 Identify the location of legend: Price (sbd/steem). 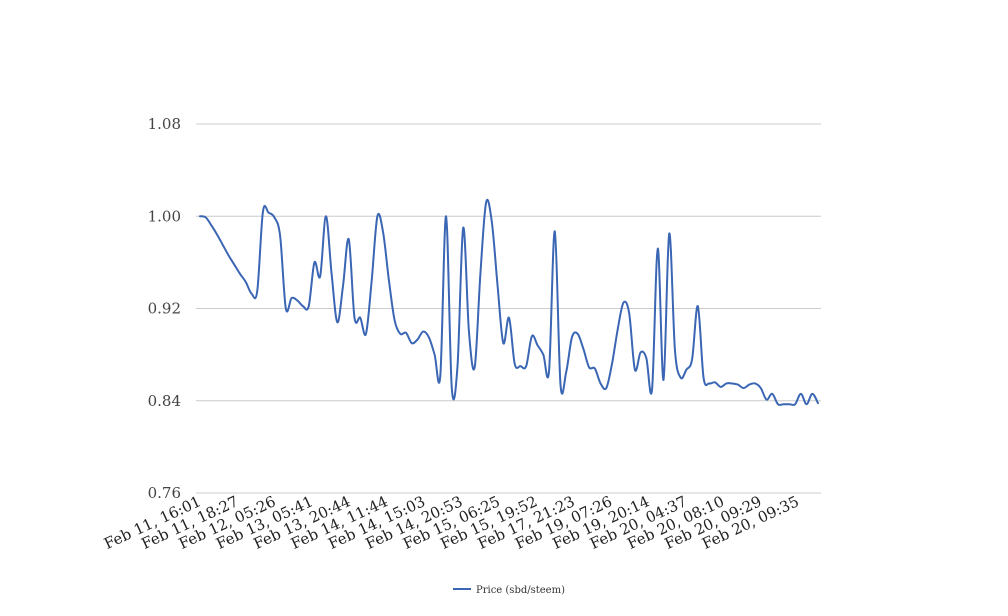
(509, 590).